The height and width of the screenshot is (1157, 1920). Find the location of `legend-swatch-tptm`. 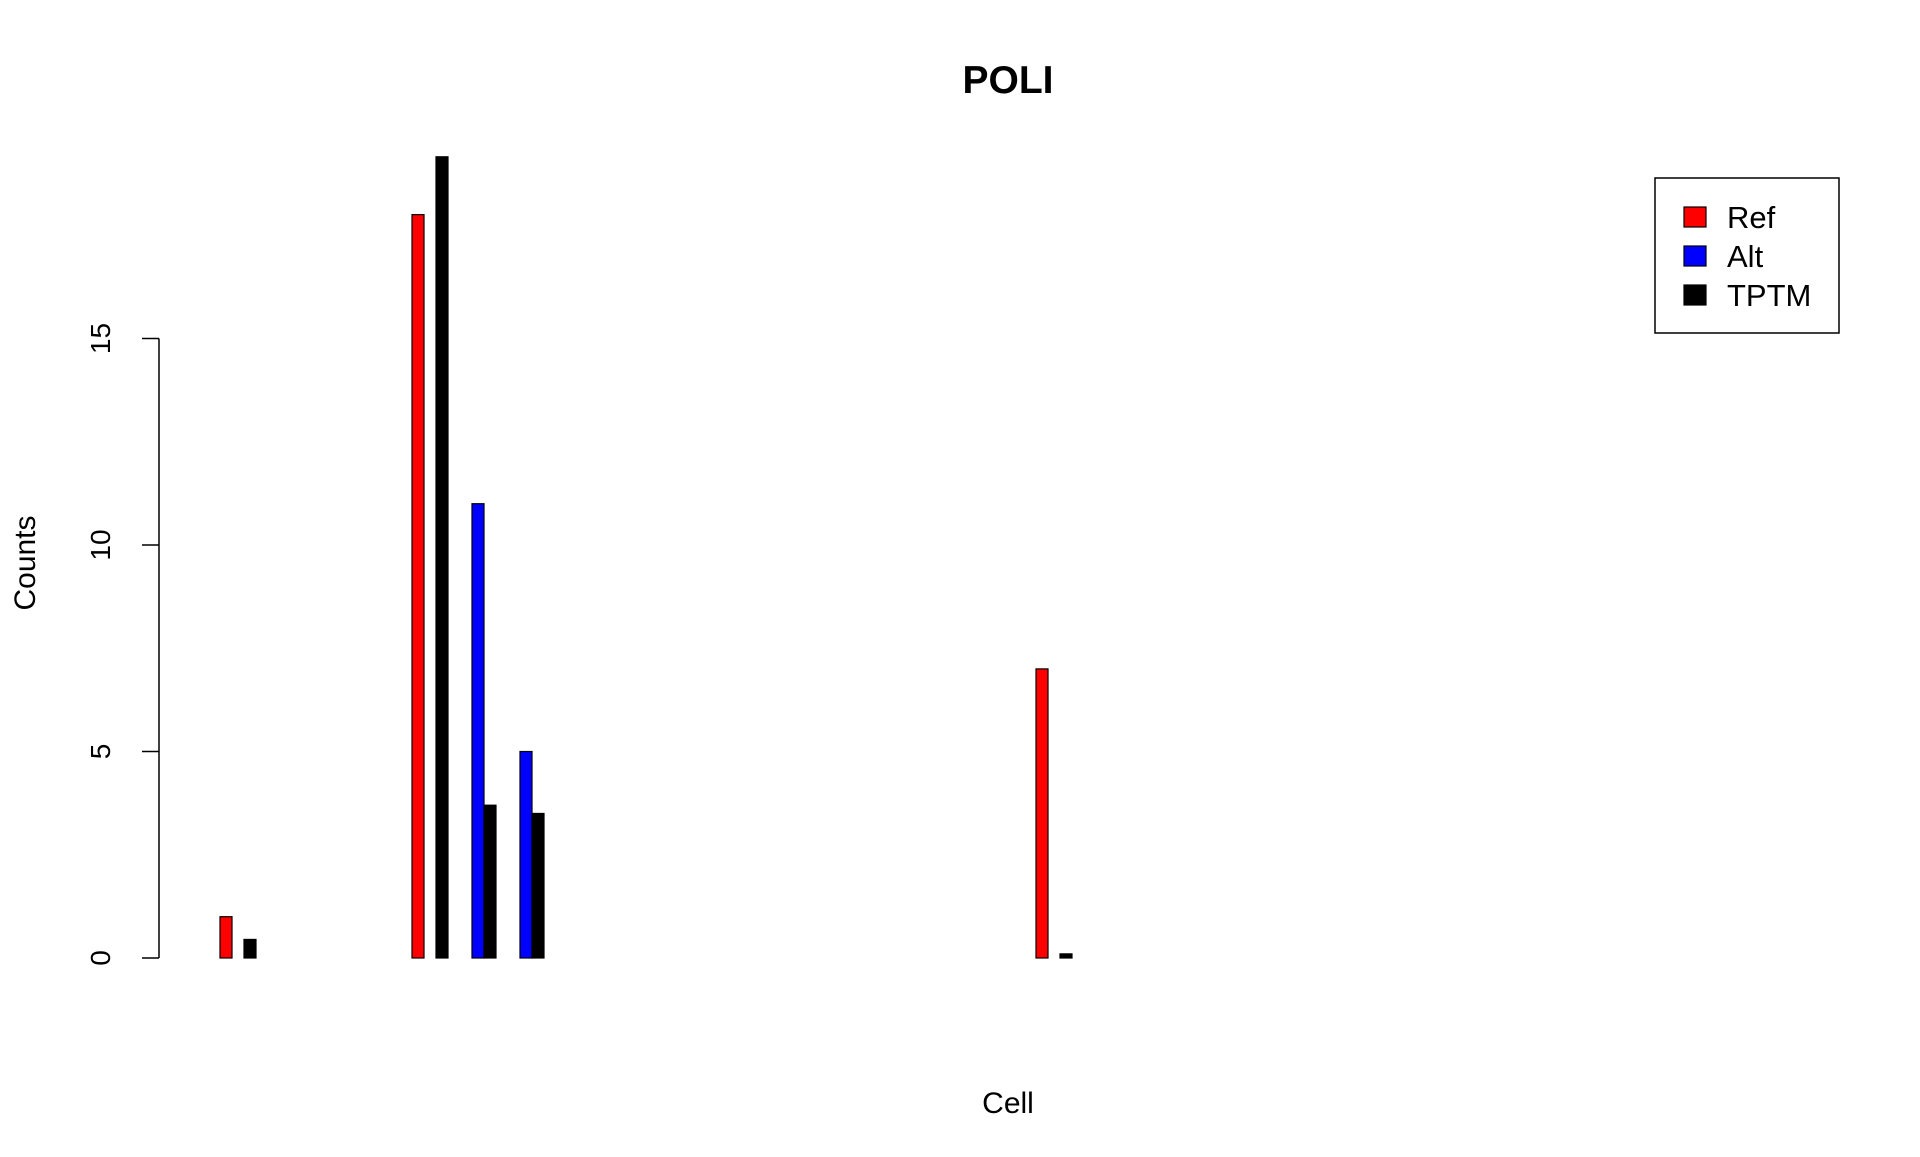

legend-swatch-tptm is located at coordinates (1695, 295).